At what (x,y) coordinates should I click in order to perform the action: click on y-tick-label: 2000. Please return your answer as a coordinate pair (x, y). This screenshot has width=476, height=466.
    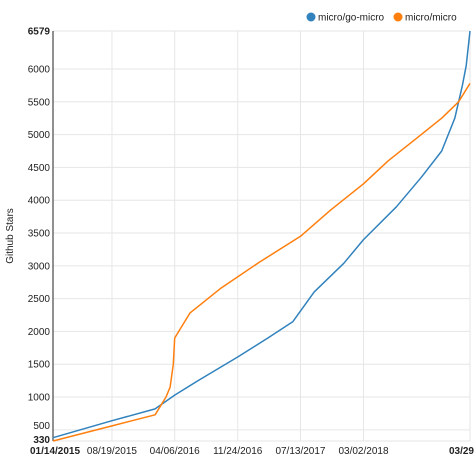
    Looking at the image, I should click on (39, 332).